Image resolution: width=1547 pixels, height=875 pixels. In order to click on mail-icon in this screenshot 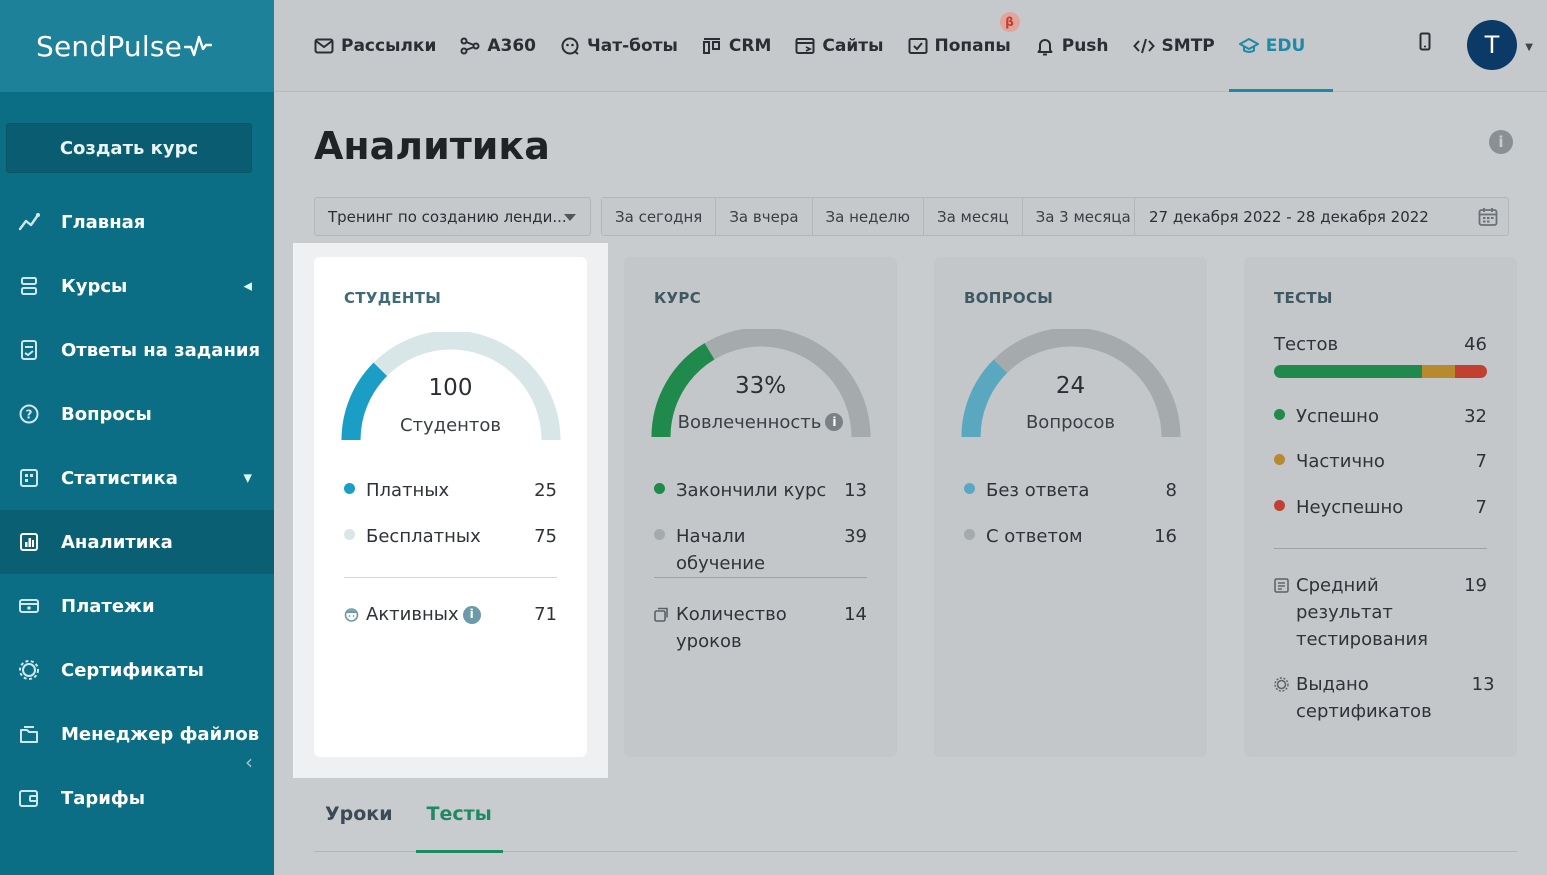, I will do `click(324, 46)`.